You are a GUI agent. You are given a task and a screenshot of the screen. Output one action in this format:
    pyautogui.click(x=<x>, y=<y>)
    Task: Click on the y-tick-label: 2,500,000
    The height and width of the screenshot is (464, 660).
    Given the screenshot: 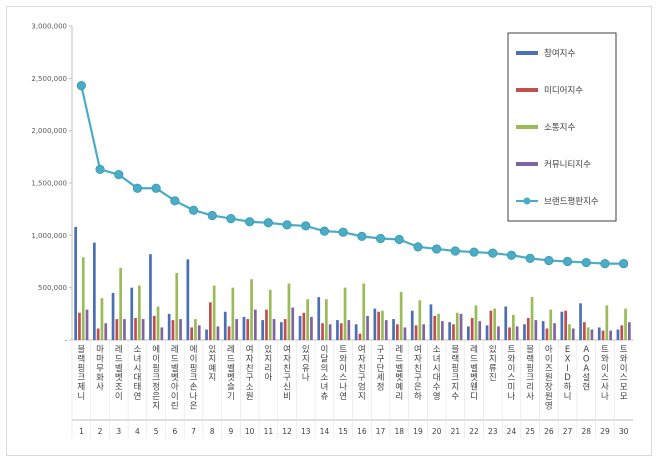 What is the action you would take?
    pyautogui.click(x=49, y=79)
    